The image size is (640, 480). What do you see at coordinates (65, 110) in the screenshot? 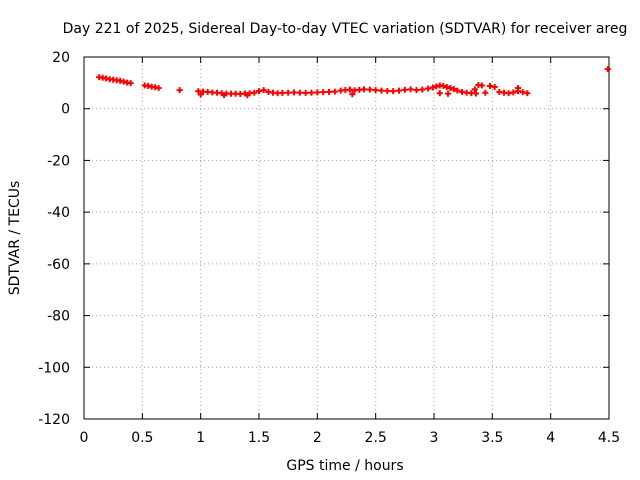
I see `y-tick-label: 0` at bounding box center [65, 110].